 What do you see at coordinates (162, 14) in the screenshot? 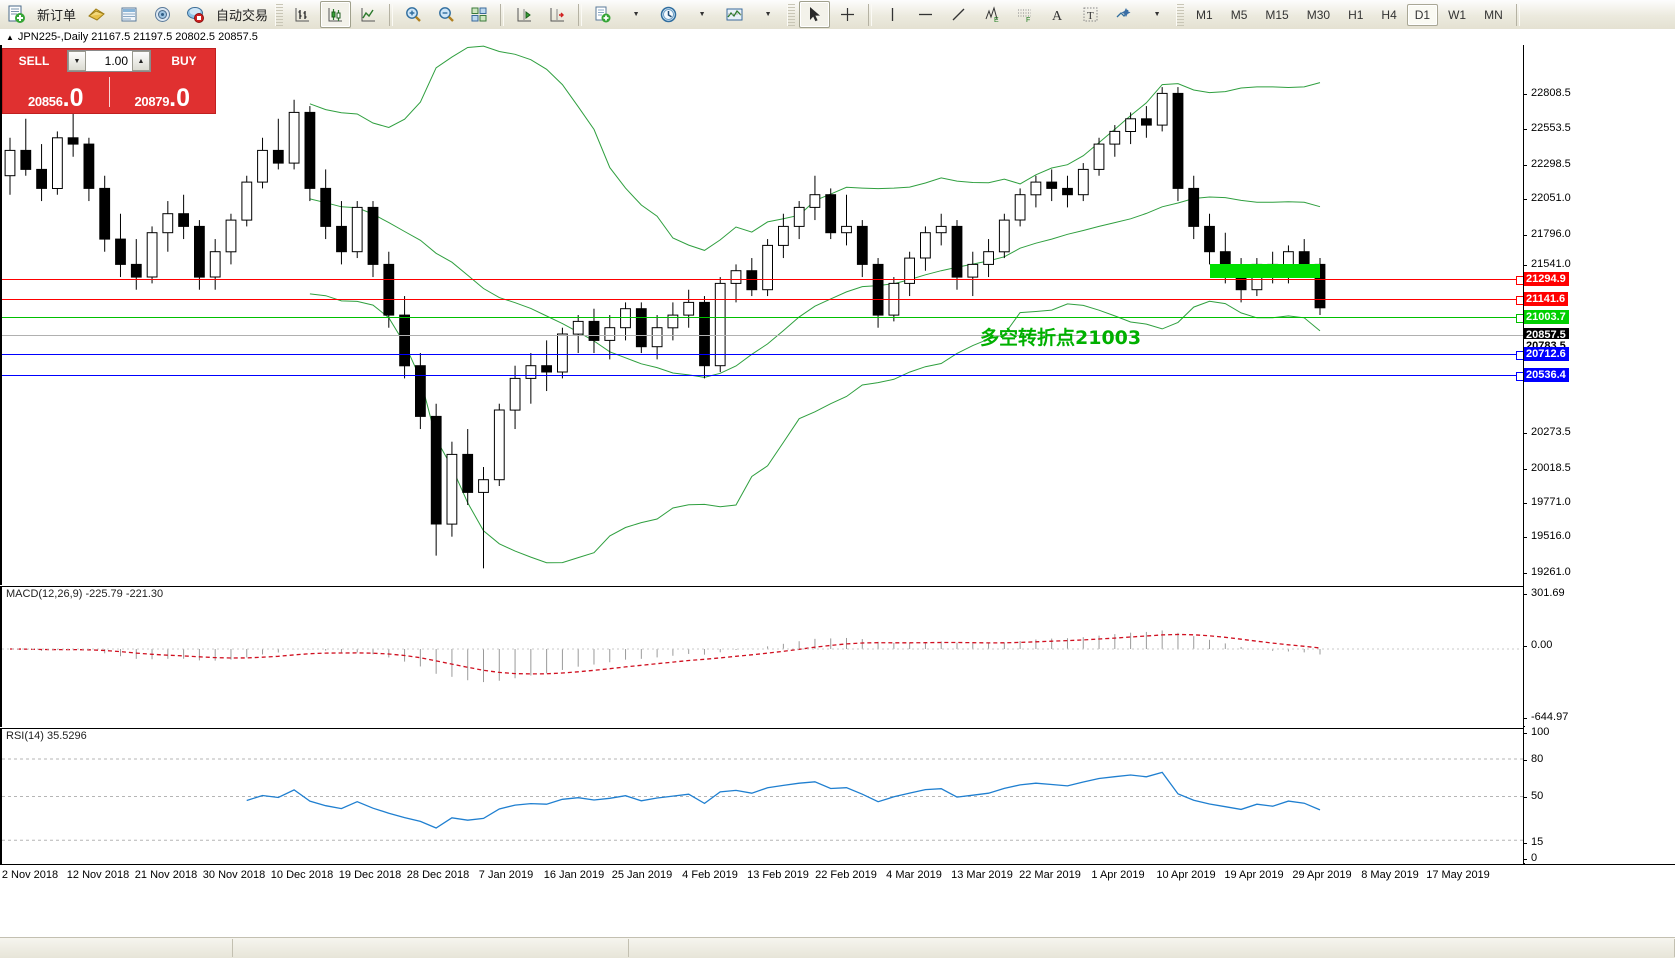
I see `navigator-icon` at bounding box center [162, 14].